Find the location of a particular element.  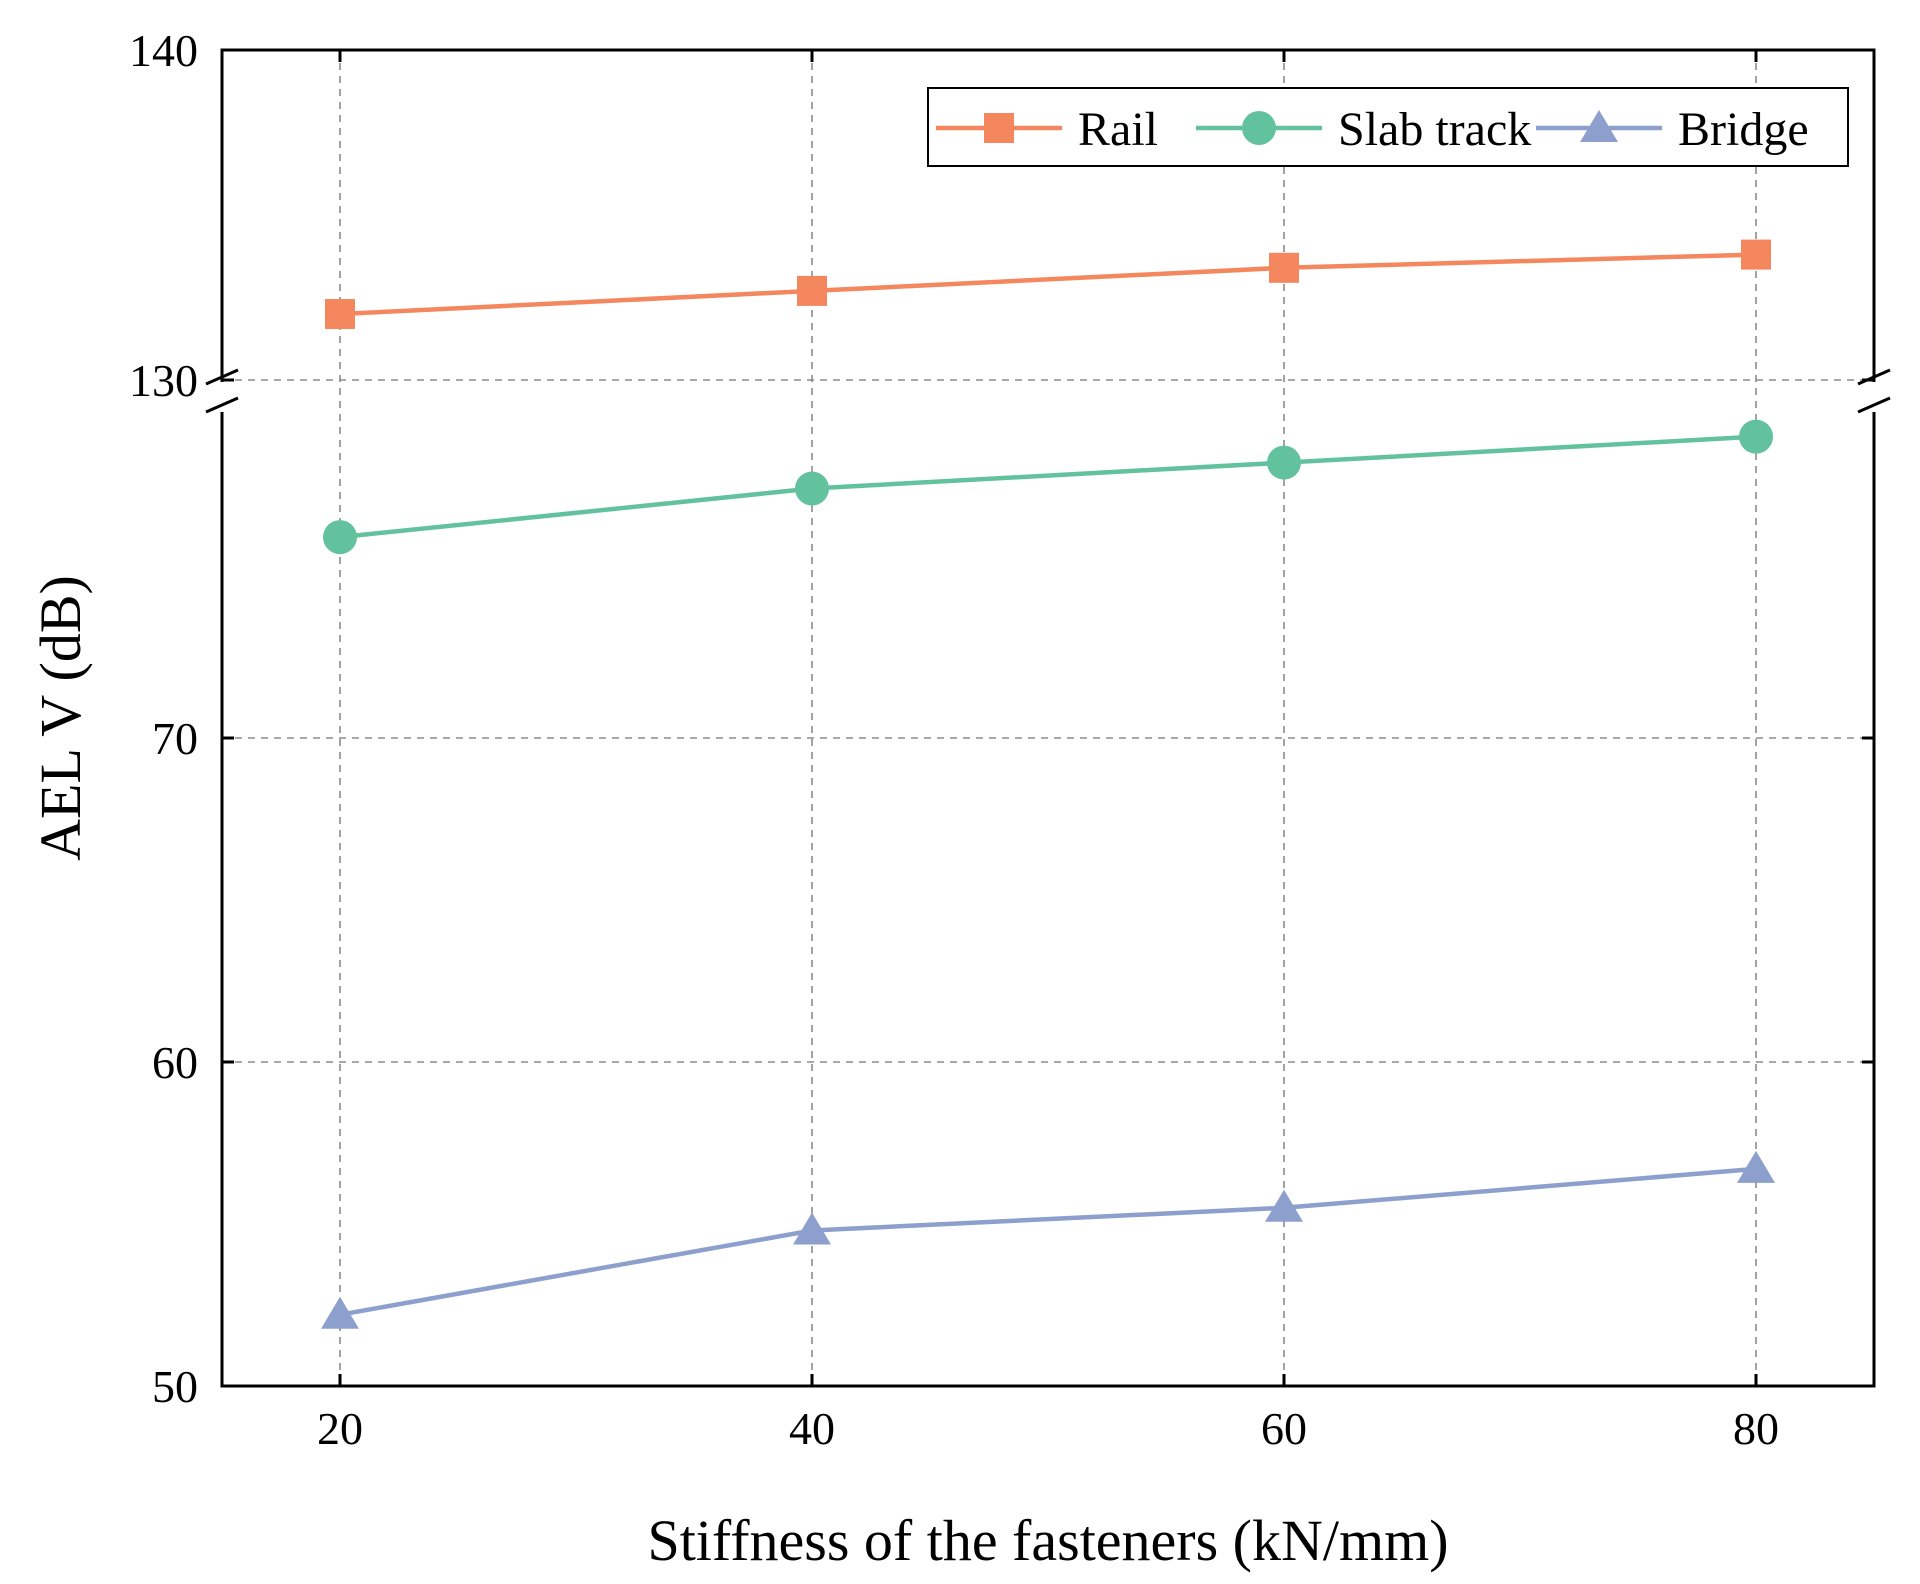

x-tick-label: 80 is located at coordinates (1756, 1428).